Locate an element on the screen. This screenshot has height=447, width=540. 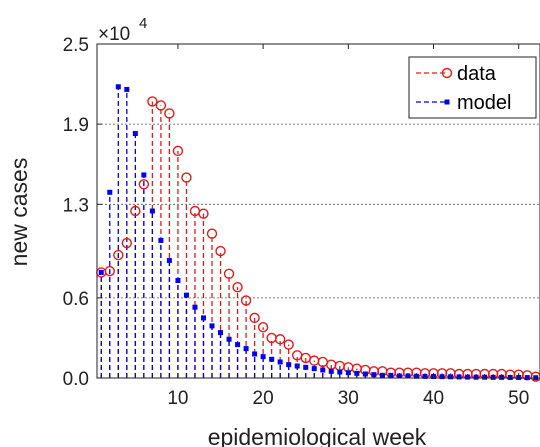
x-tick-label: 20 is located at coordinates (263, 398).